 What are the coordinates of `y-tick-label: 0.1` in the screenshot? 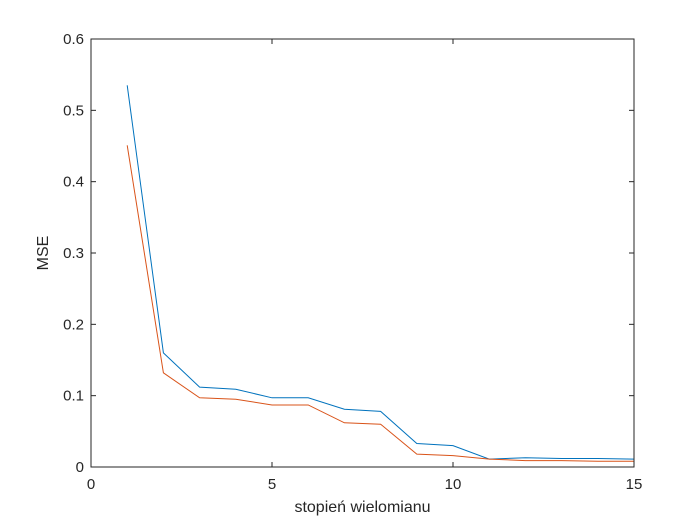 It's located at (73, 396).